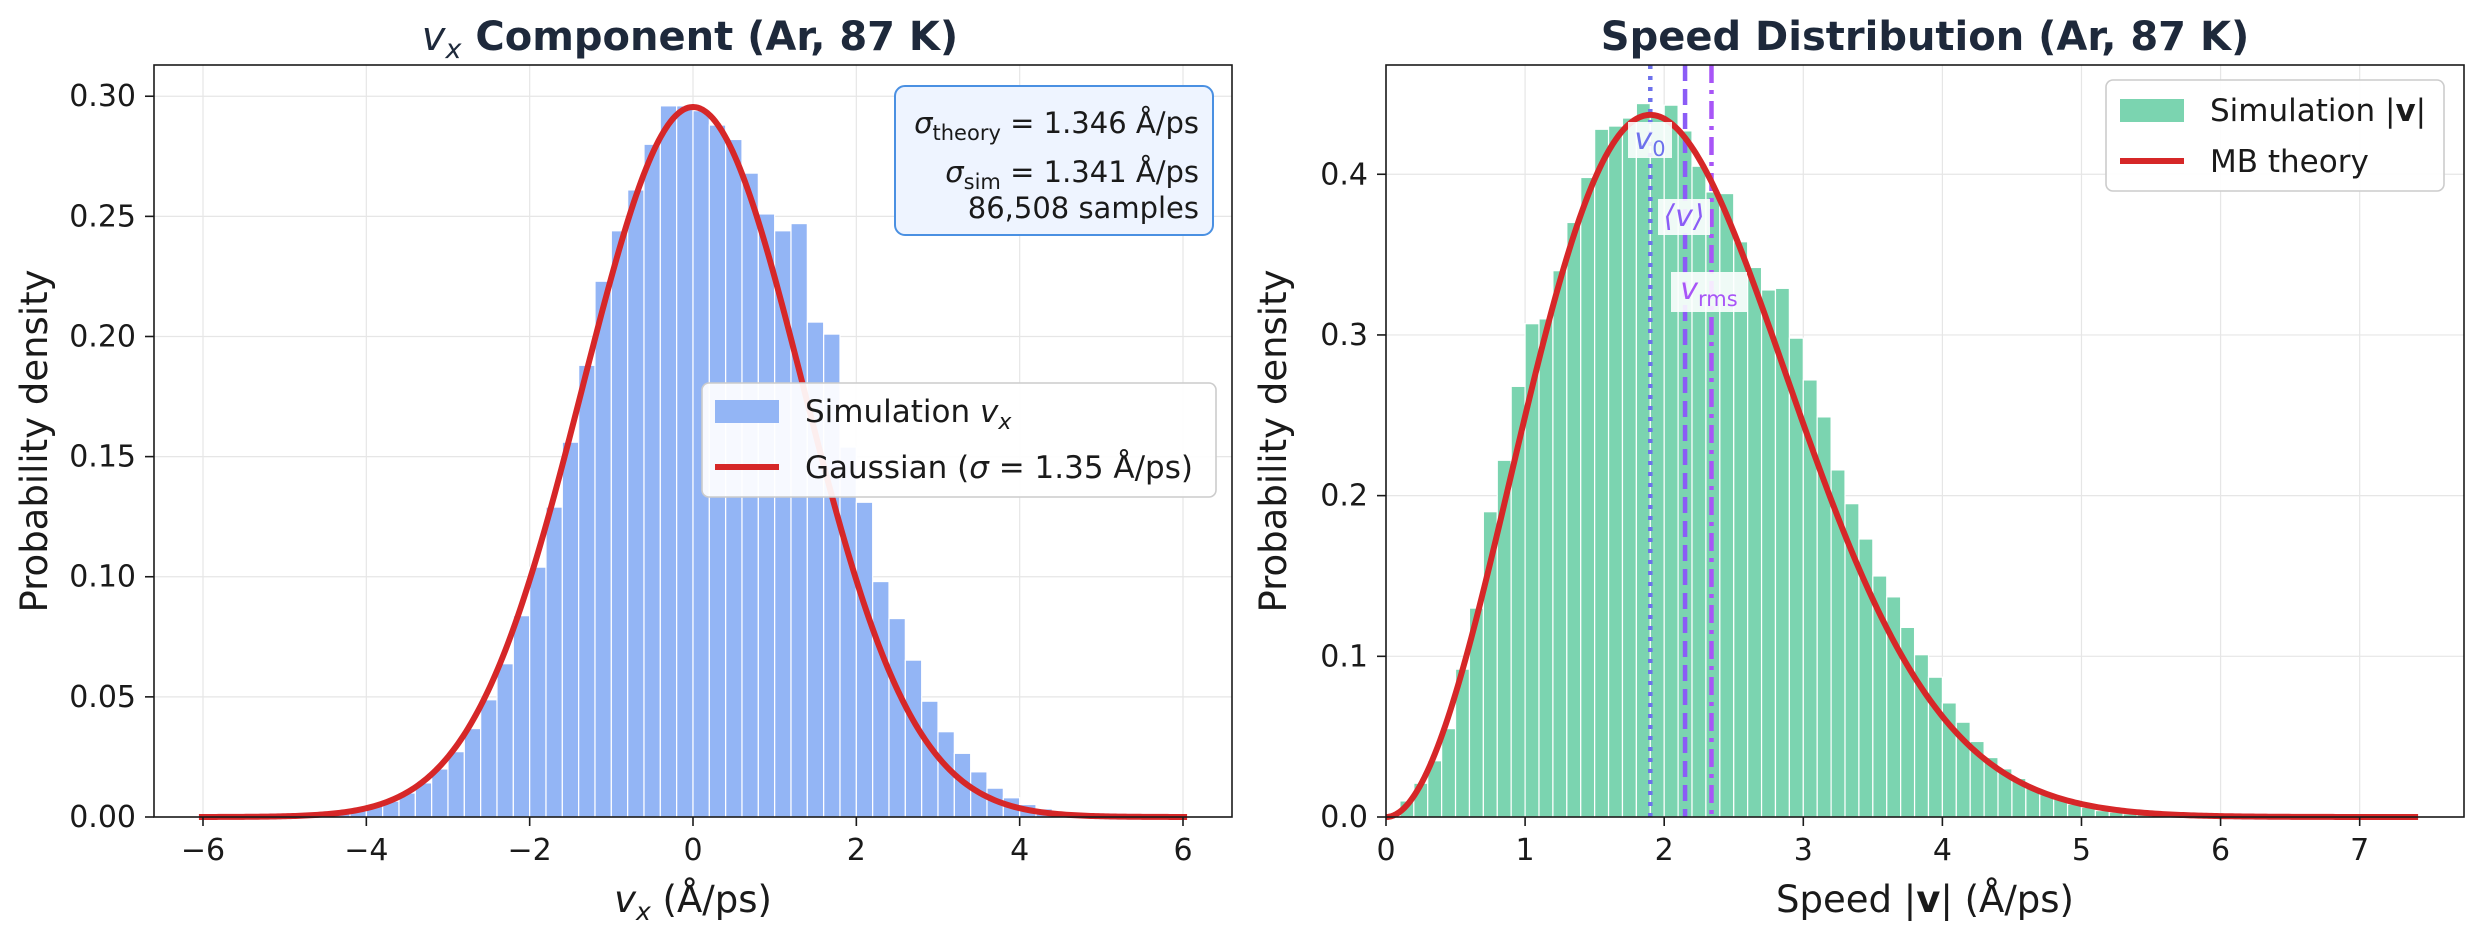  I want to click on reference-line-labels: v0 ⟨v⟩ vrms, so click(1687, 217).